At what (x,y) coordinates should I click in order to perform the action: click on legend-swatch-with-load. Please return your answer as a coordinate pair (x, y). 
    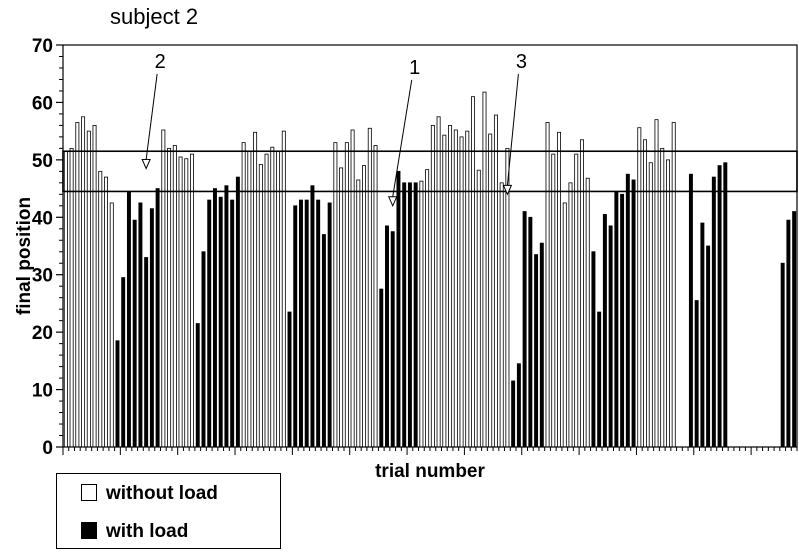
    Looking at the image, I should click on (89, 530).